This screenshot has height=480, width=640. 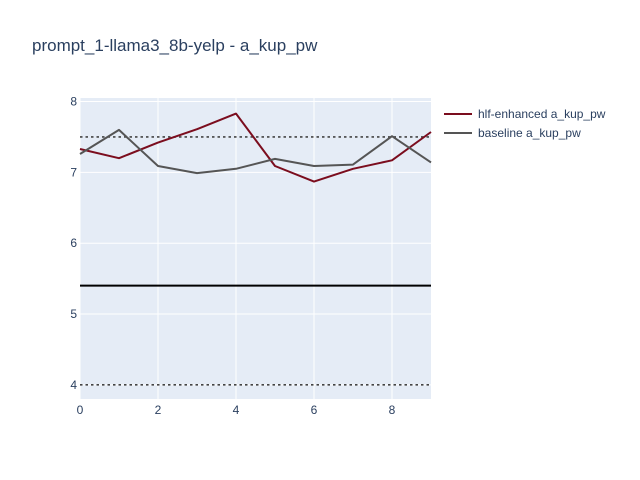 I want to click on legend-item: baseline a_kup_pw, so click(x=512, y=133).